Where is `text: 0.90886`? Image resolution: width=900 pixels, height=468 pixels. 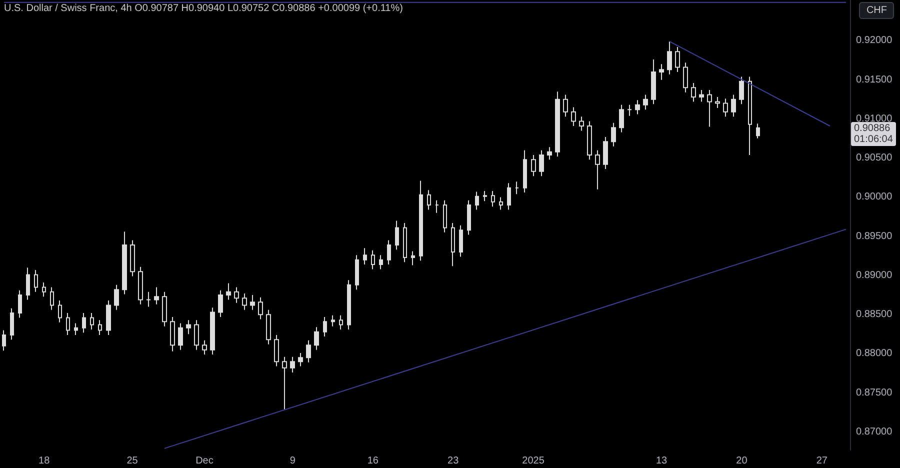 text: 0.90886 is located at coordinates (873, 128).